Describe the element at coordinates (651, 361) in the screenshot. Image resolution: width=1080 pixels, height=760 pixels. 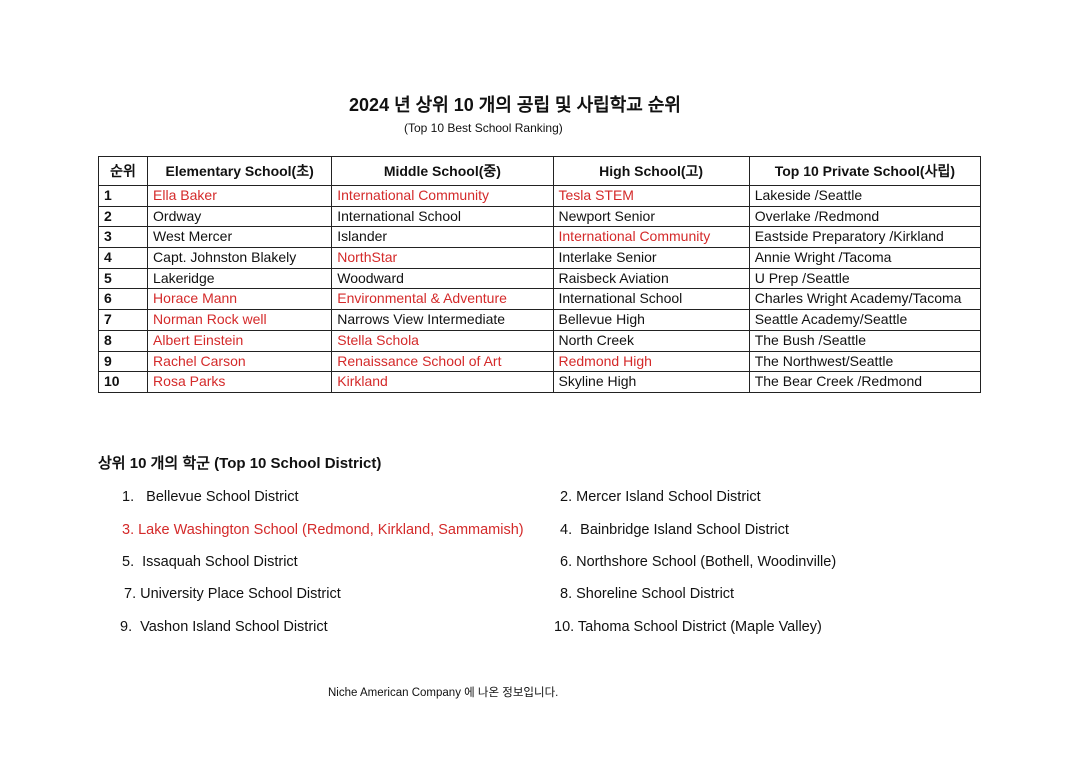
I see `school-cell: Redmond High` at that location.